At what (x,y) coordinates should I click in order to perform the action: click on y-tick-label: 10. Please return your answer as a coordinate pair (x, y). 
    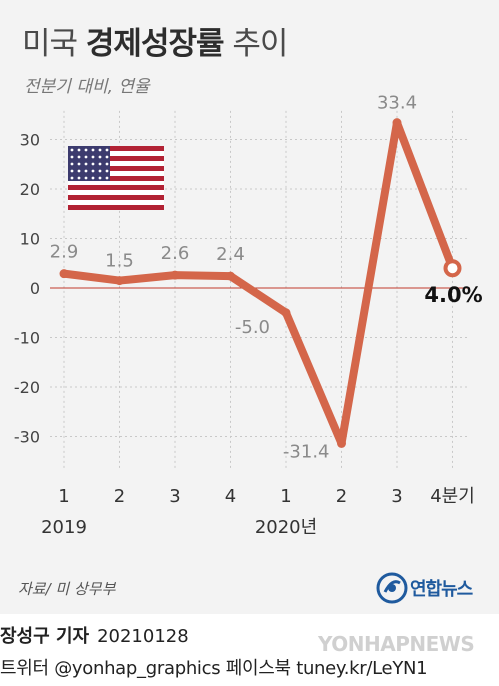
    Looking at the image, I should click on (30, 239).